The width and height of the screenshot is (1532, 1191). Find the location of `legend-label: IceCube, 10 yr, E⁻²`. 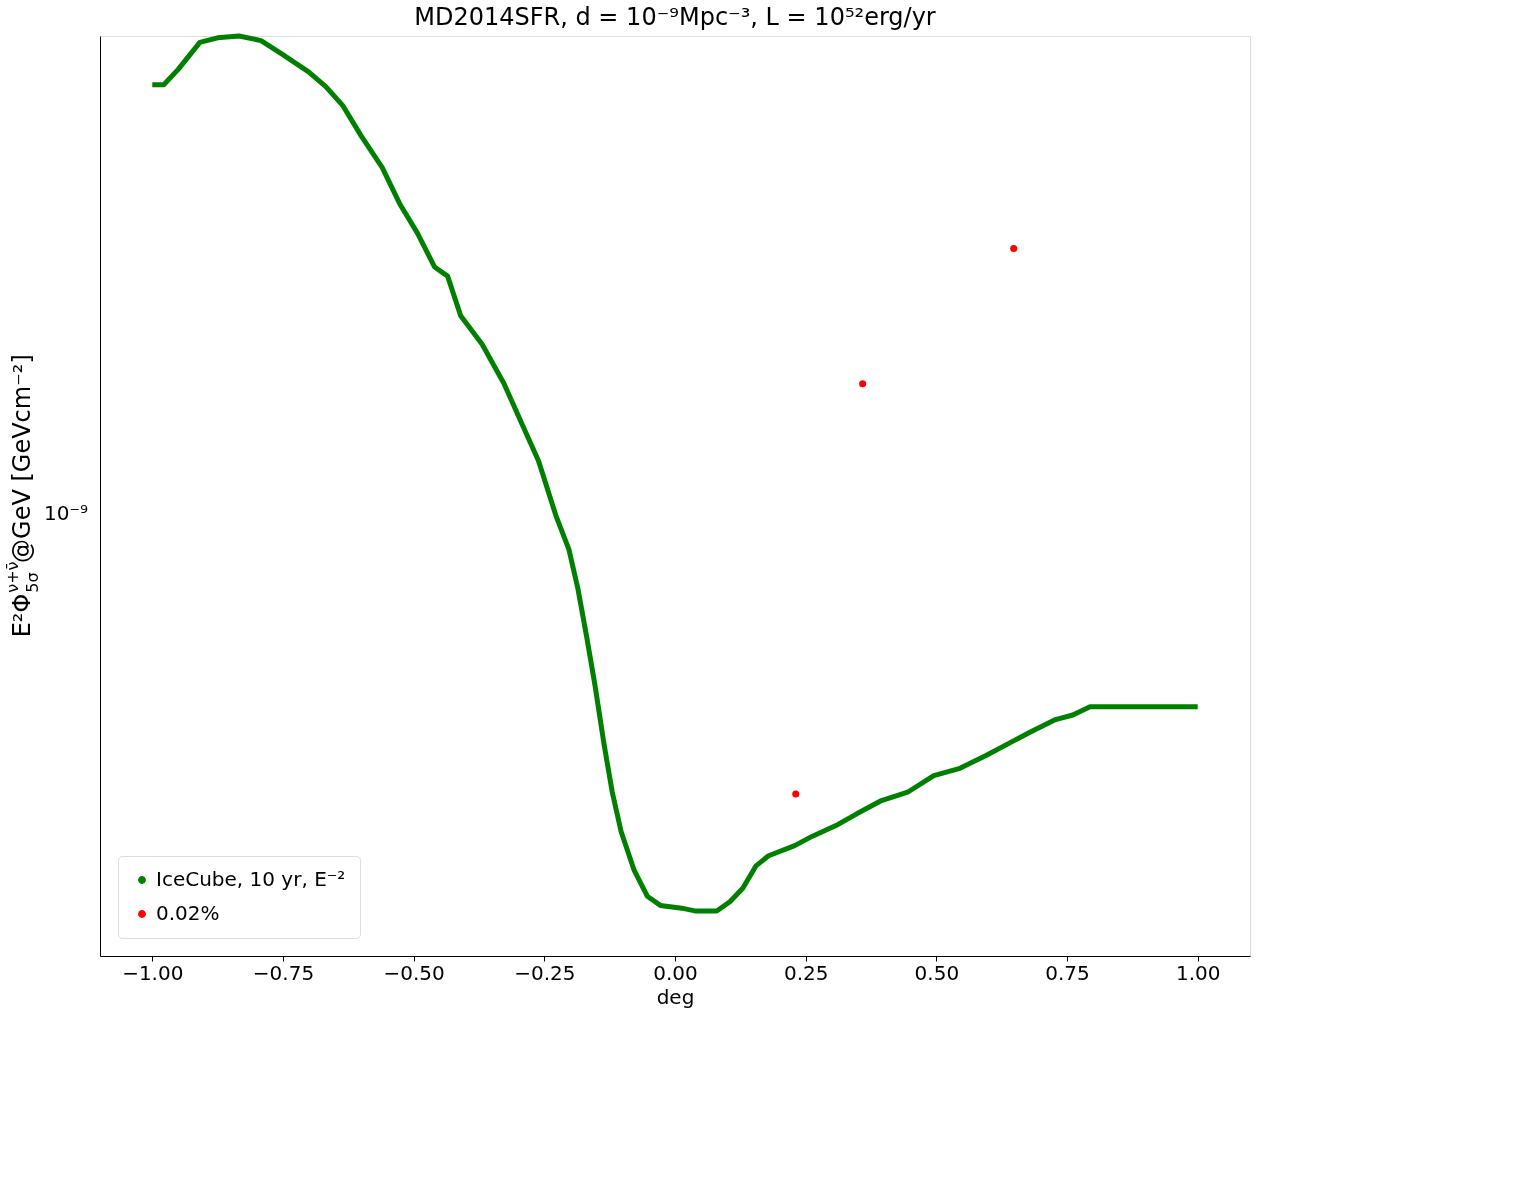

legend-label: IceCube, 10 yr, E⁻² is located at coordinates (251, 879).